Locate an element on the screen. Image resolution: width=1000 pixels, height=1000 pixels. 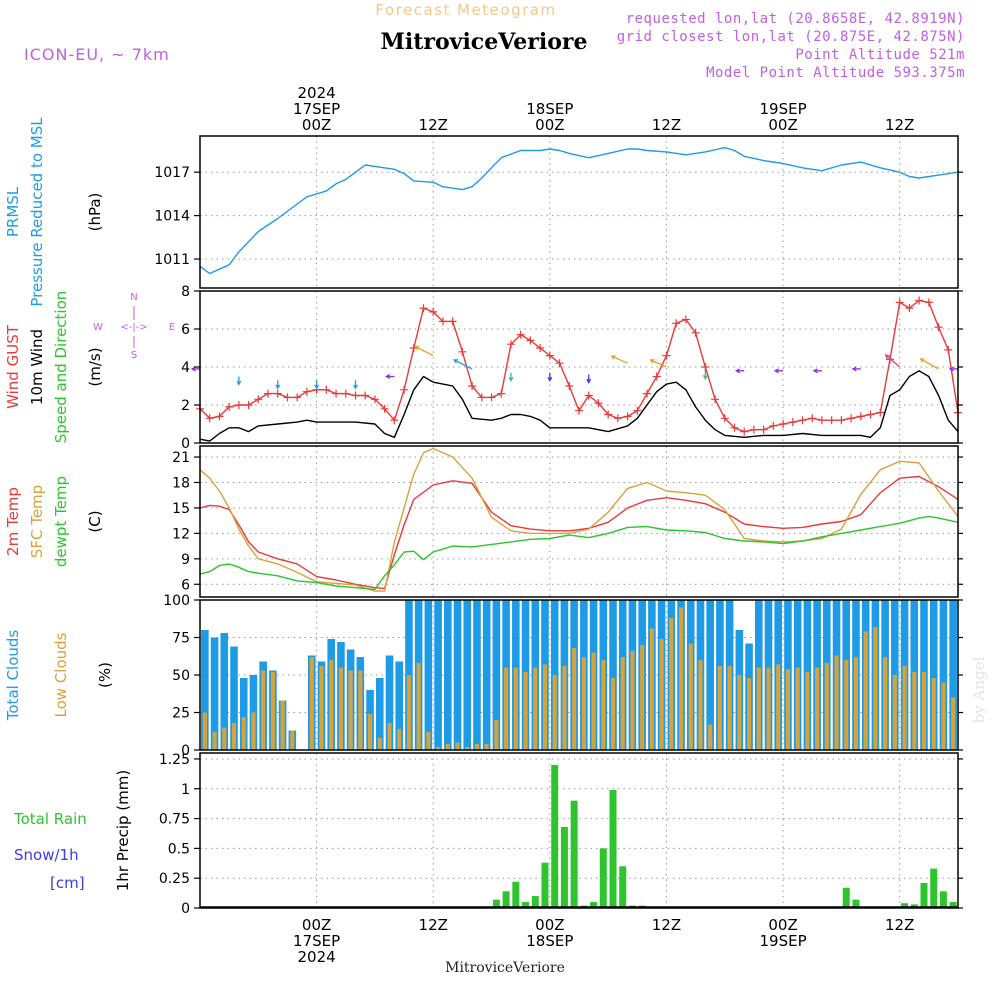
y-axis-ticks: 6 9 12 15 18 21 is located at coordinates (567, 521).